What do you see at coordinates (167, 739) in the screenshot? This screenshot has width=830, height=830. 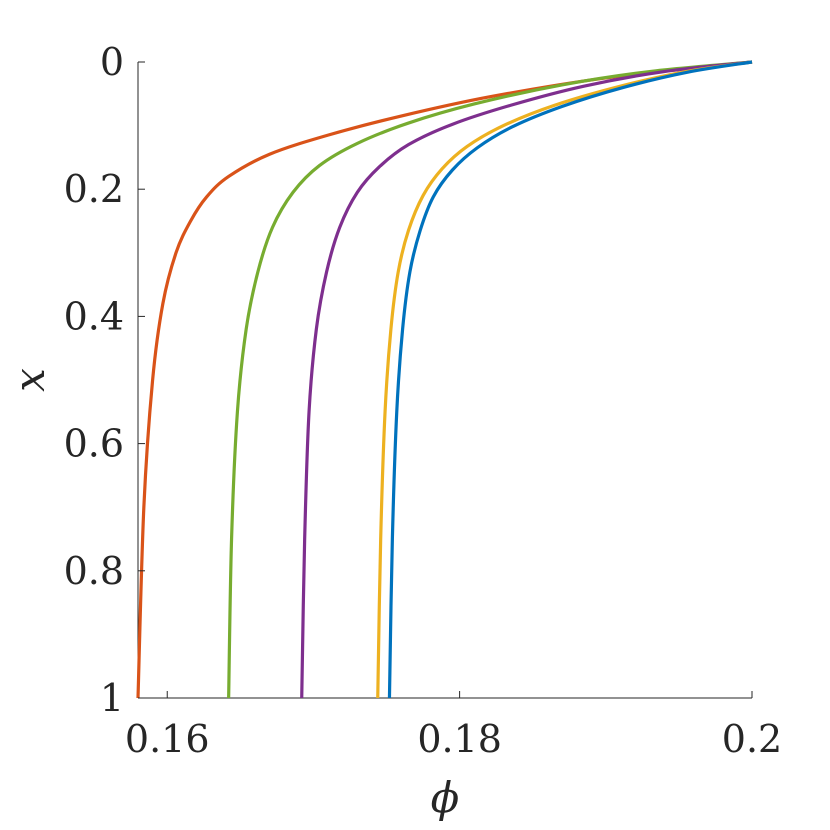 I see `x-tick-label: 0.16` at bounding box center [167, 739].